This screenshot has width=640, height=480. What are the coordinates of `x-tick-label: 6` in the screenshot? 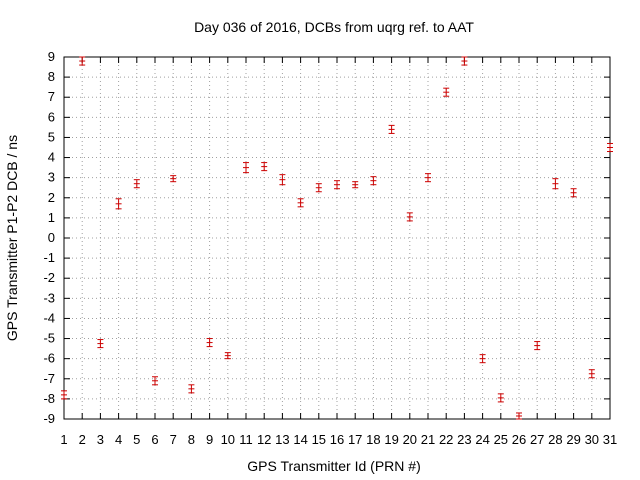 It's located at (154, 439).